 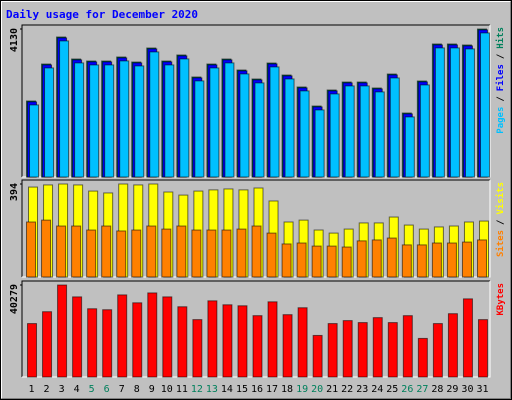 I want to click on y-tick-label: 4130, so click(x=14, y=40).